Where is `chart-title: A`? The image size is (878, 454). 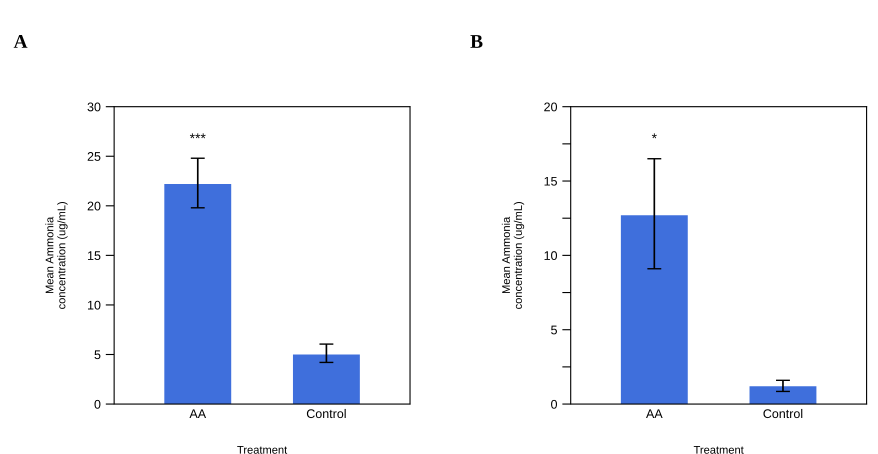 chart-title: A is located at coordinates (21, 41).